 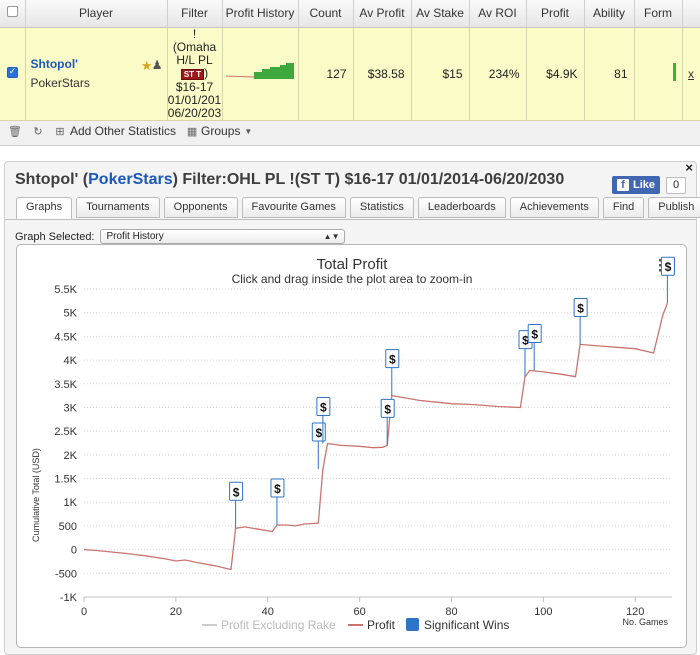 What do you see at coordinates (326, 14) in the screenshot?
I see `col-header-count: Count` at bounding box center [326, 14].